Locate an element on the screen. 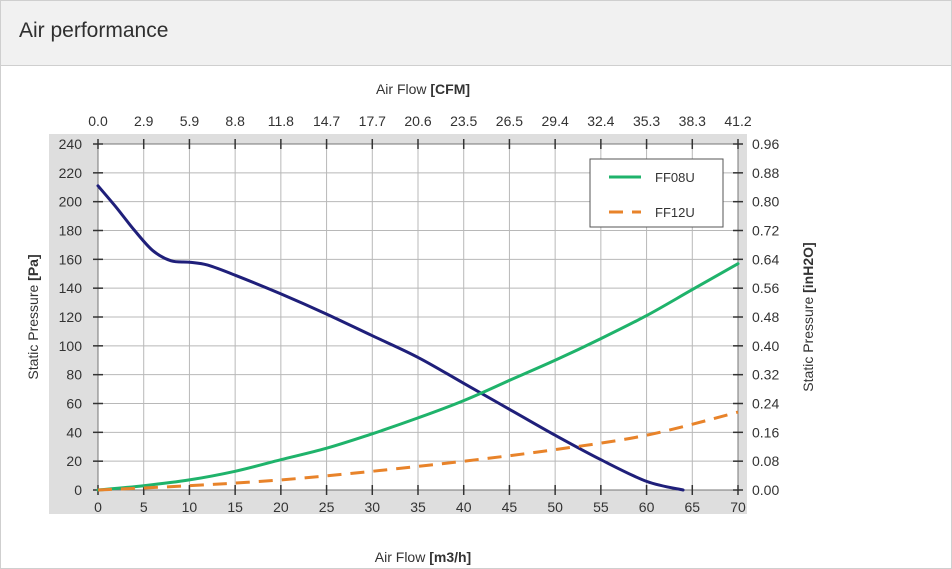 This screenshot has width=952, height=569. y-left-tick-label: 0 is located at coordinates (78, 490).